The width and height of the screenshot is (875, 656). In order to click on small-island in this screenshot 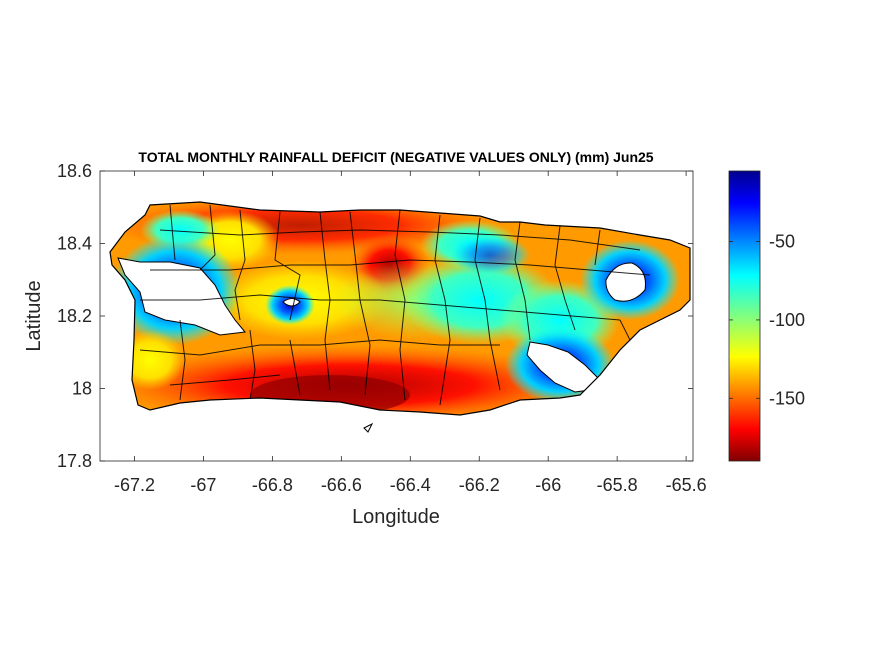, I will do `click(368, 427)`.